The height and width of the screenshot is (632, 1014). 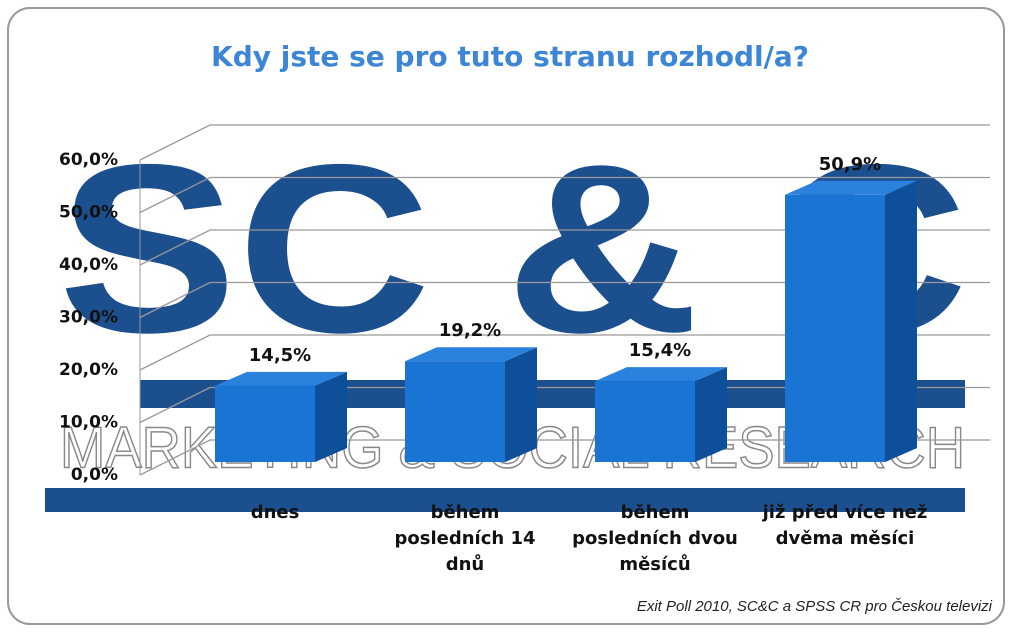 What do you see at coordinates (850, 164) in the screenshot?
I see `value-label: 50,9%` at bounding box center [850, 164].